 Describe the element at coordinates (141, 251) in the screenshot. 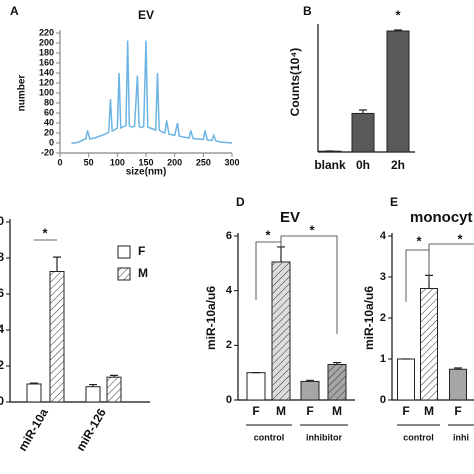

I see `legend-label: F` at that location.